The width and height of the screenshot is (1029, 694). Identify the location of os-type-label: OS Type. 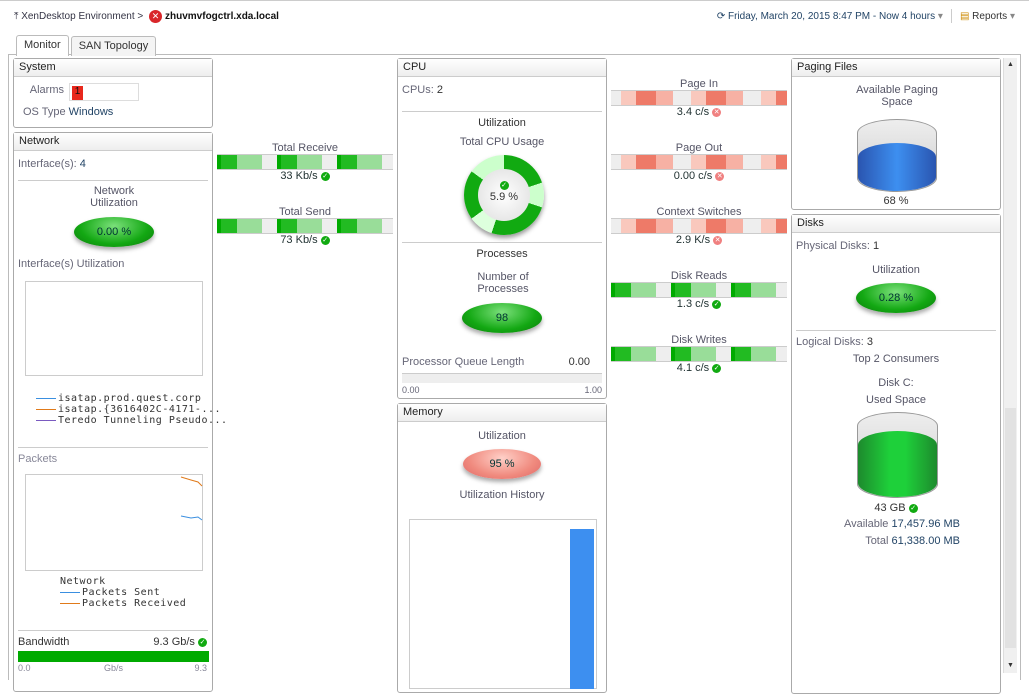
(44, 112).